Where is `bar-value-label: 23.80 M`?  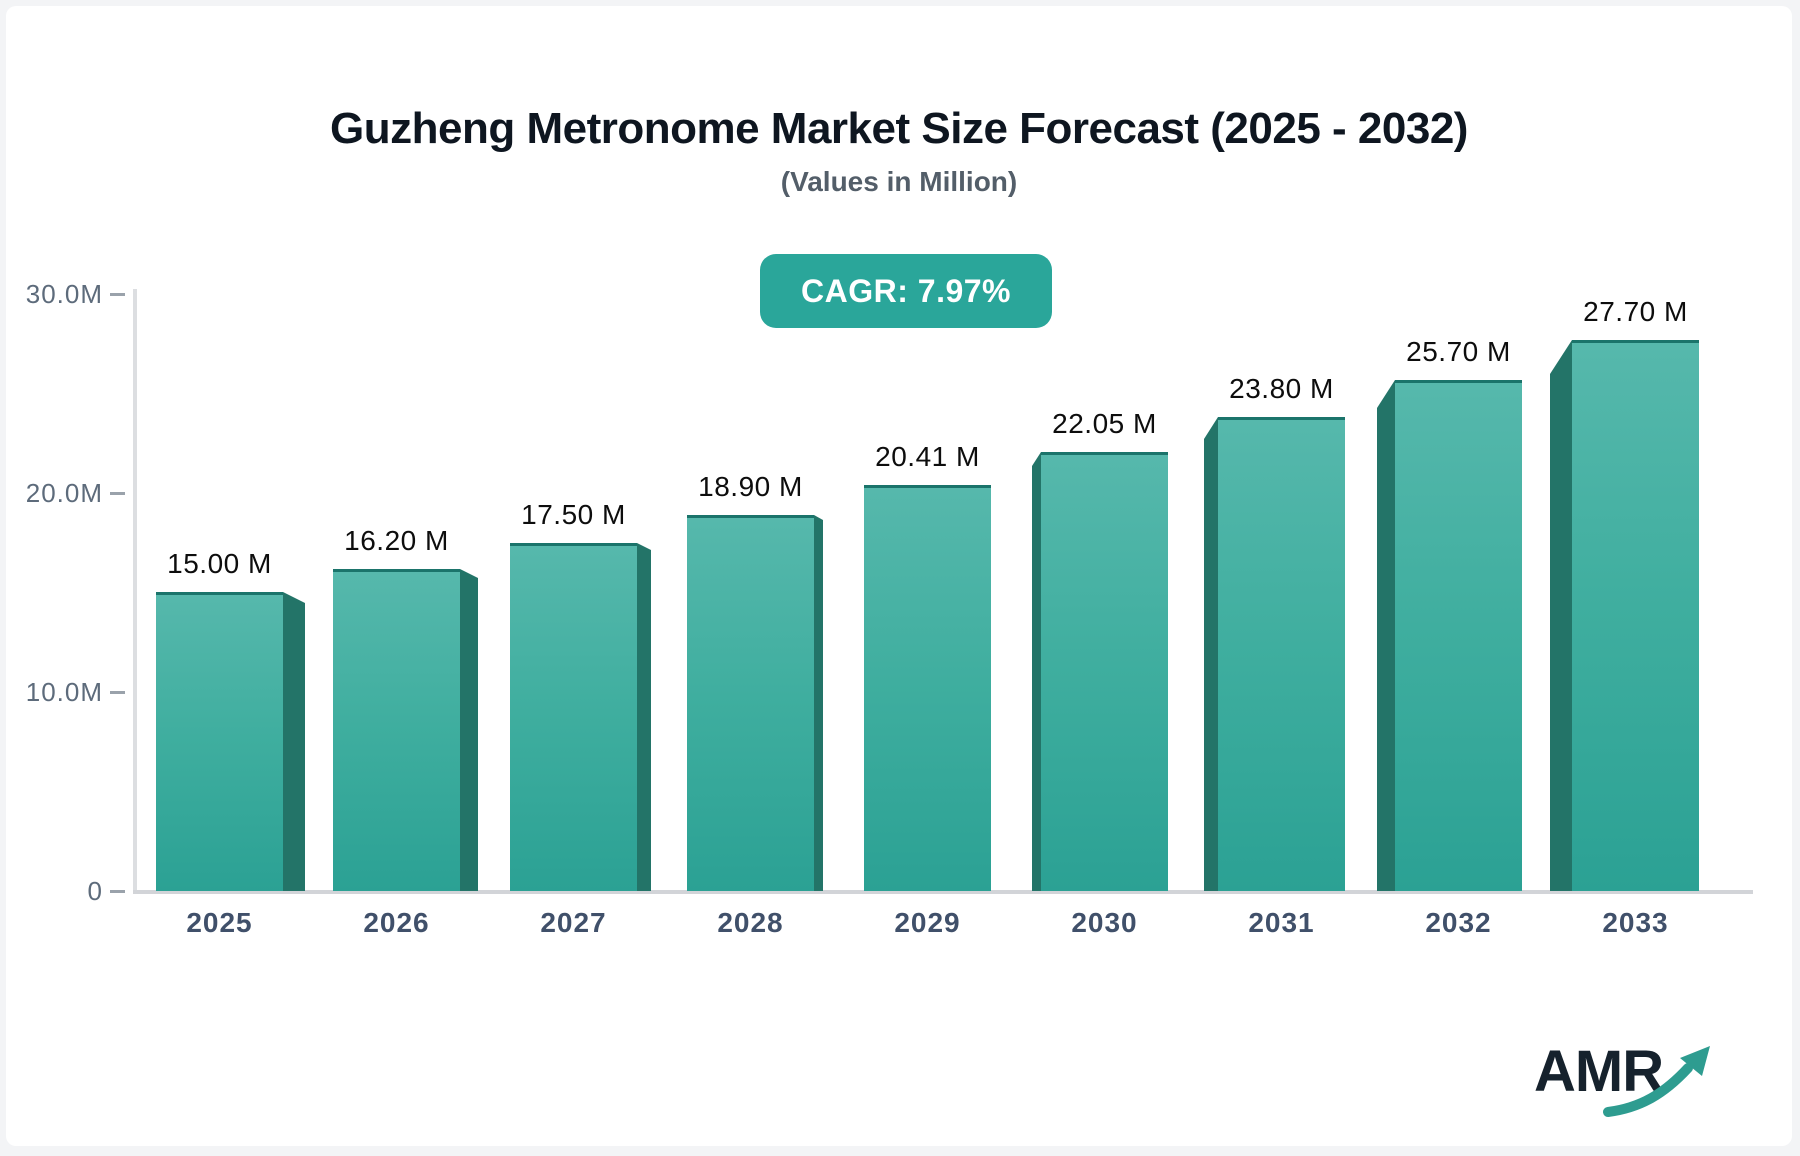 bar-value-label: 23.80 M is located at coordinates (1281, 388).